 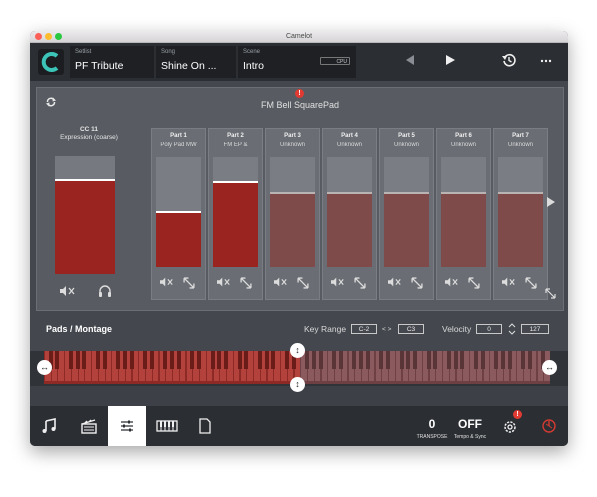 What do you see at coordinates (44, 367) in the screenshot?
I see `left-extend-handle: ↔` at bounding box center [44, 367].